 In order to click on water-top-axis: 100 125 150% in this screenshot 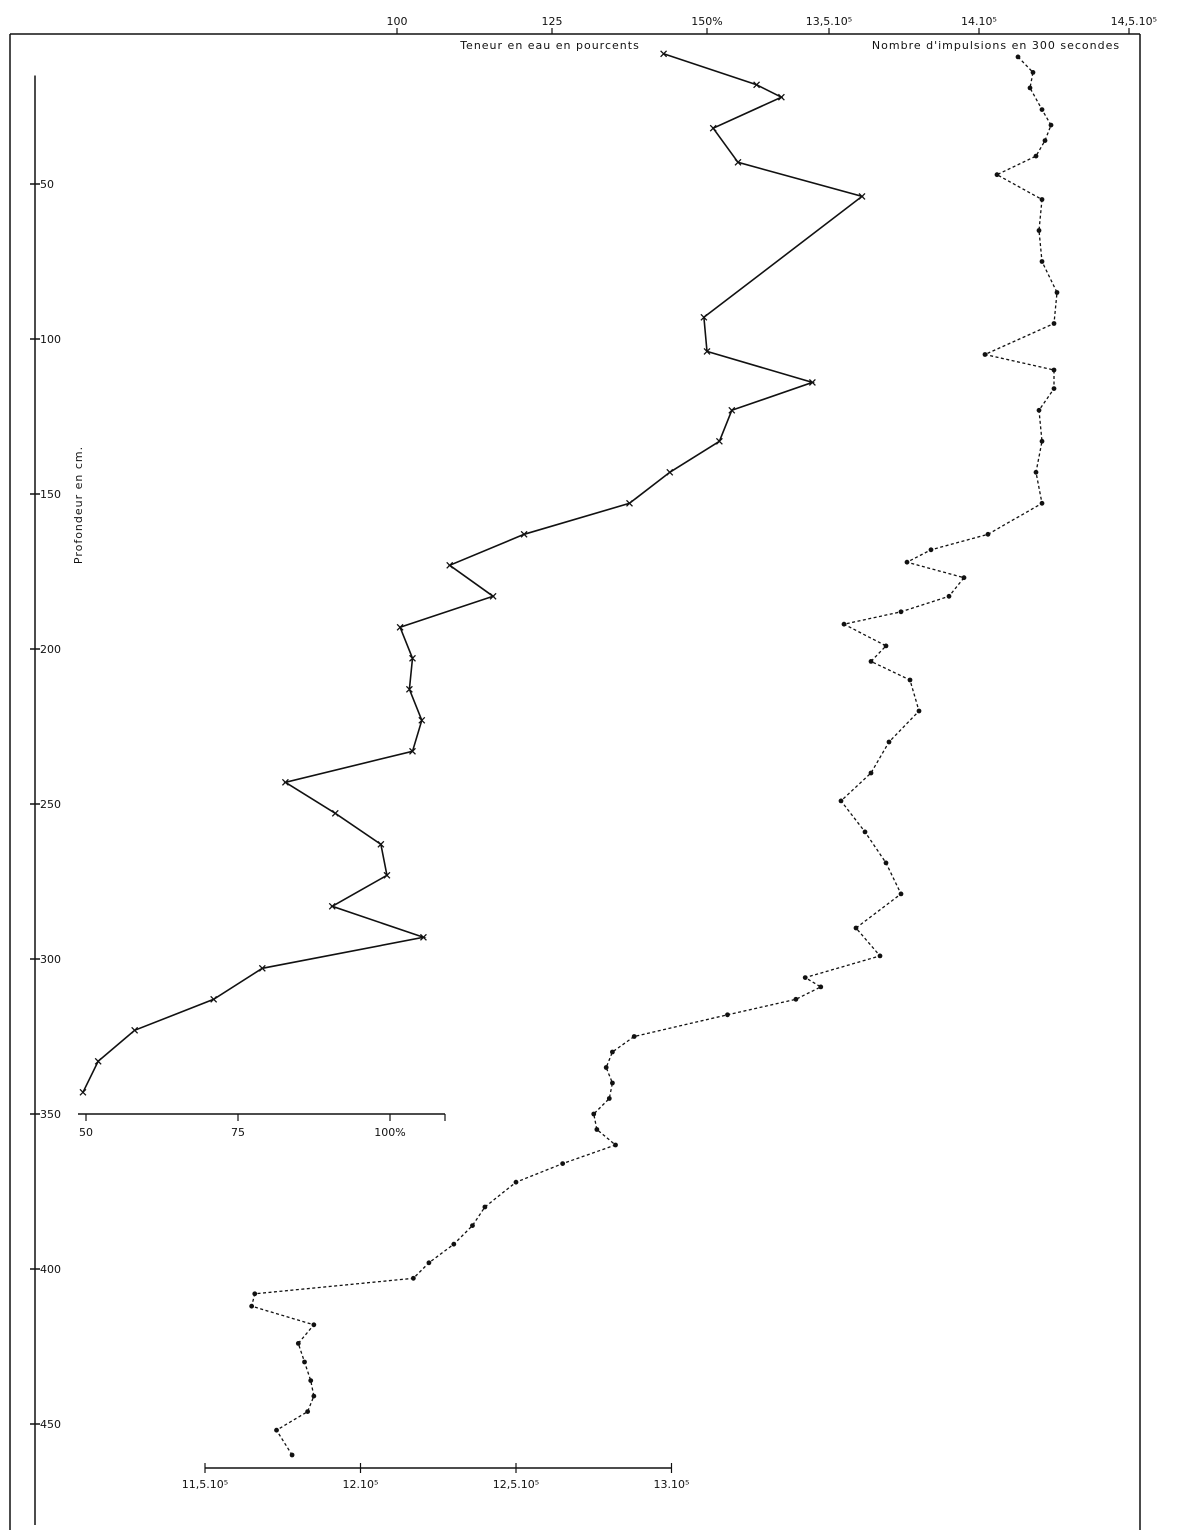, I will do `click(555, 24)`.